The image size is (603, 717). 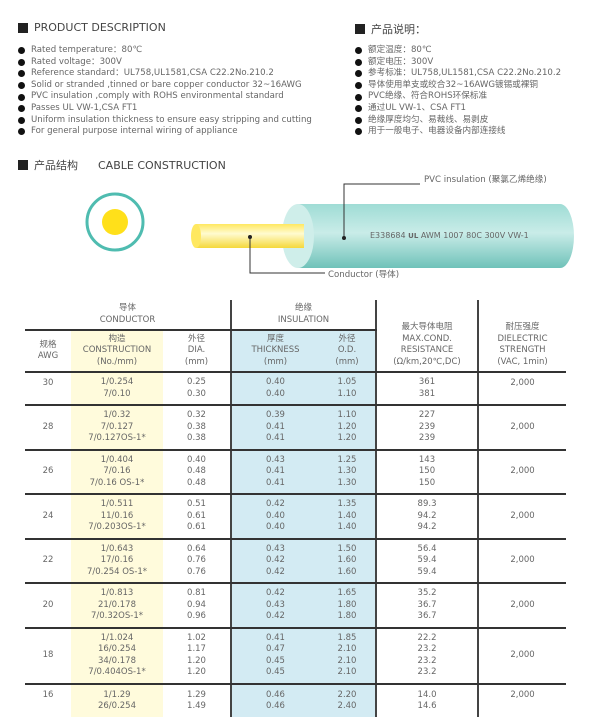 What do you see at coordinates (117, 351) in the screenshot?
I see `header-construction: 构造 CONSTRUCTION (No./mm)` at bounding box center [117, 351].